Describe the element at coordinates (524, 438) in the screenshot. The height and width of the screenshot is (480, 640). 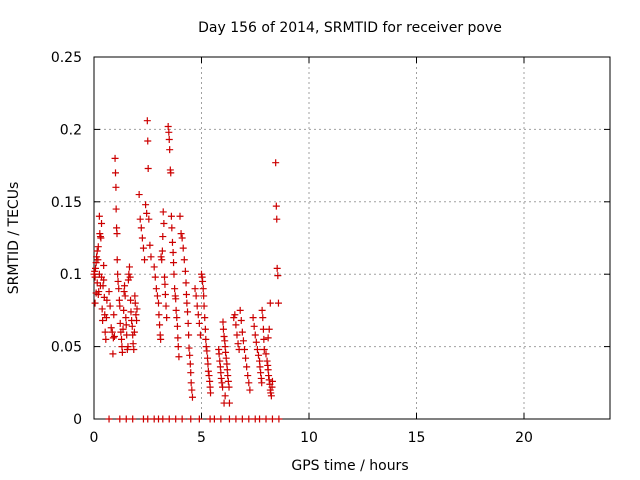
I see `x-tick-label: 20` at that location.